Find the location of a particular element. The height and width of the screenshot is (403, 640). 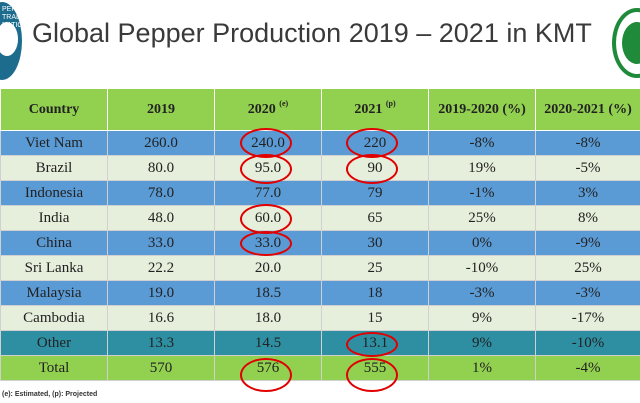

cell-change-2020-2021: -5% is located at coordinates (587, 168).